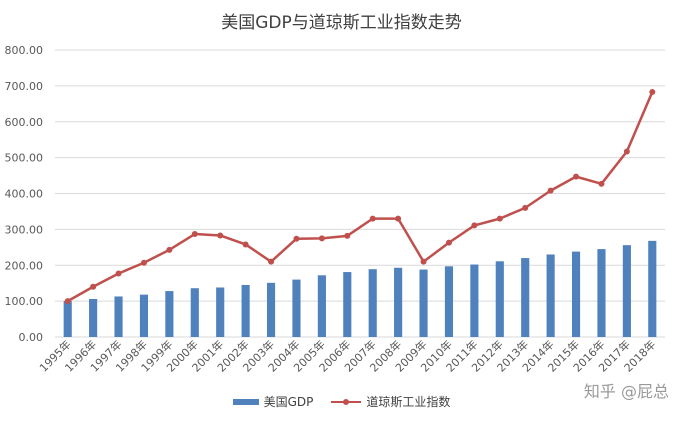 Image resolution: width=683 pixels, height=421 pixels. What do you see at coordinates (245, 401) in the screenshot?
I see `legend-swatch-gdp` at bounding box center [245, 401].